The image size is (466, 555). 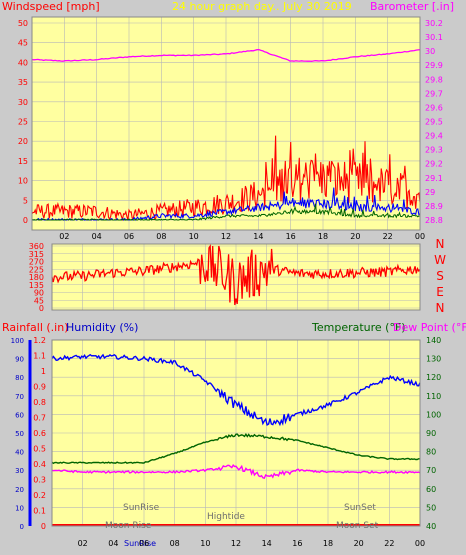 What do you see at coordinates (431, 433) in the screenshot?
I see `temperature-tick-label: 90` at bounding box center [431, 433].